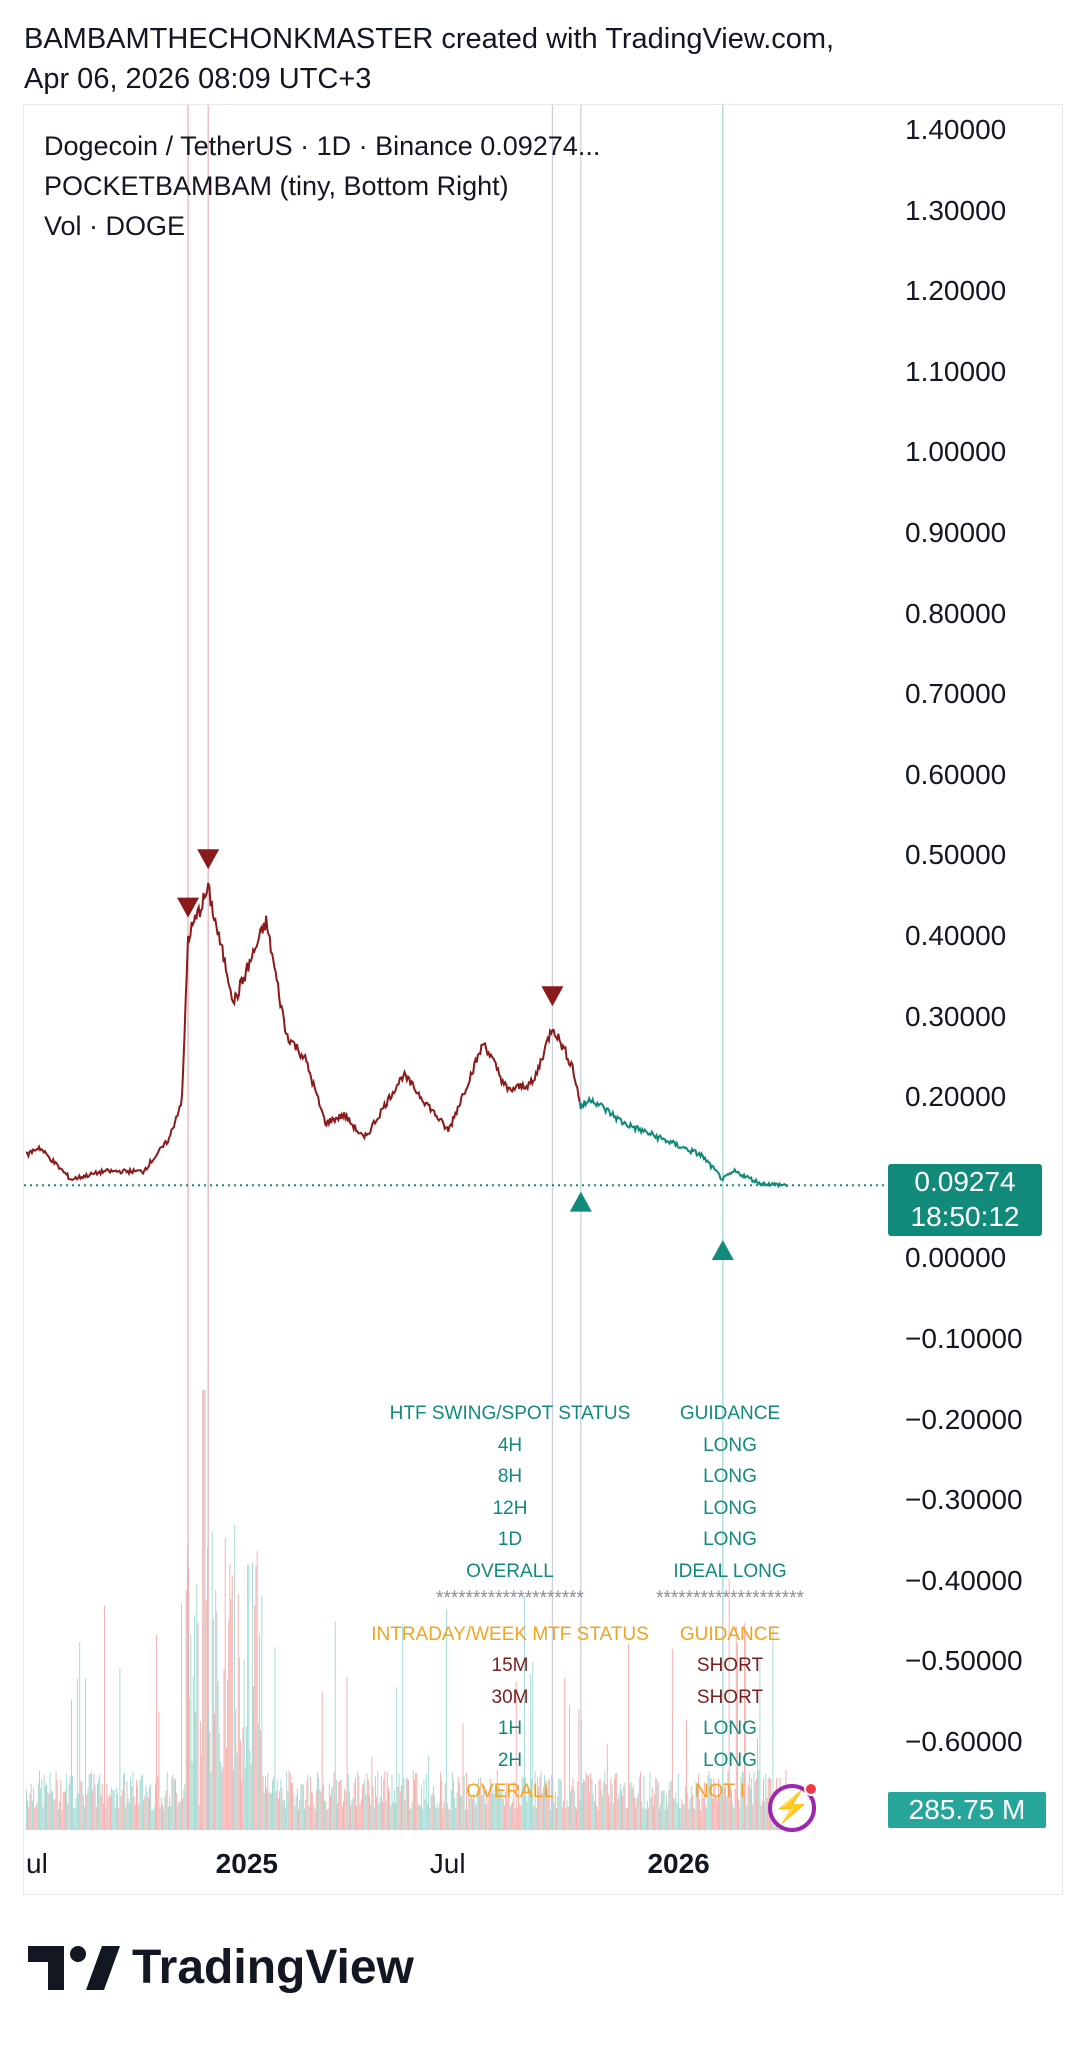 This screenshot has width=1092, height=2048. I want to click on mtf-overall: NOT I, so click(720, 1791).